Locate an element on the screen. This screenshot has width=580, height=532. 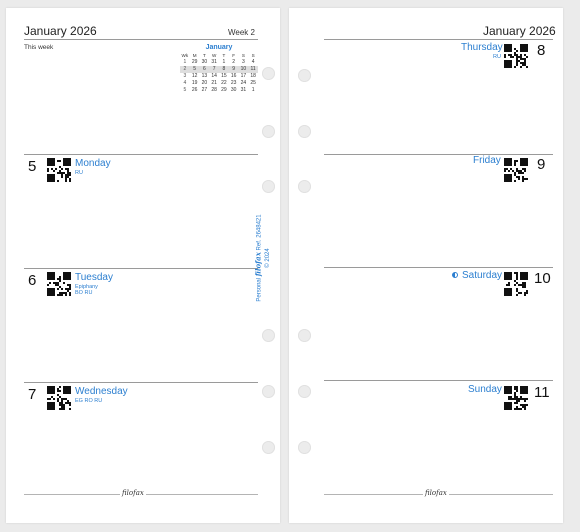
mini-calendar-day: 8 is located at coordinates (224, 69).